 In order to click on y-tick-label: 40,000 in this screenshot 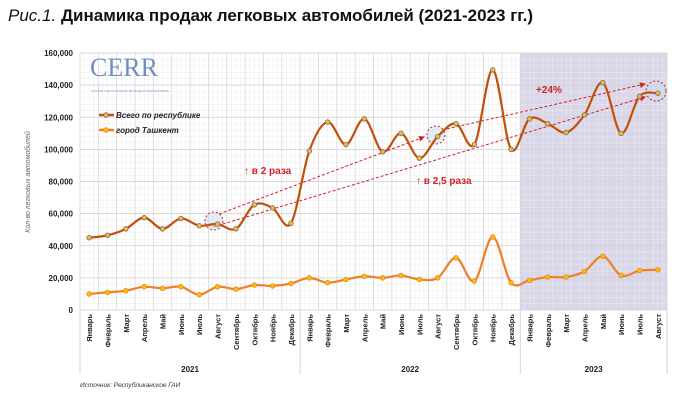, I will do `click(61, 246)`.